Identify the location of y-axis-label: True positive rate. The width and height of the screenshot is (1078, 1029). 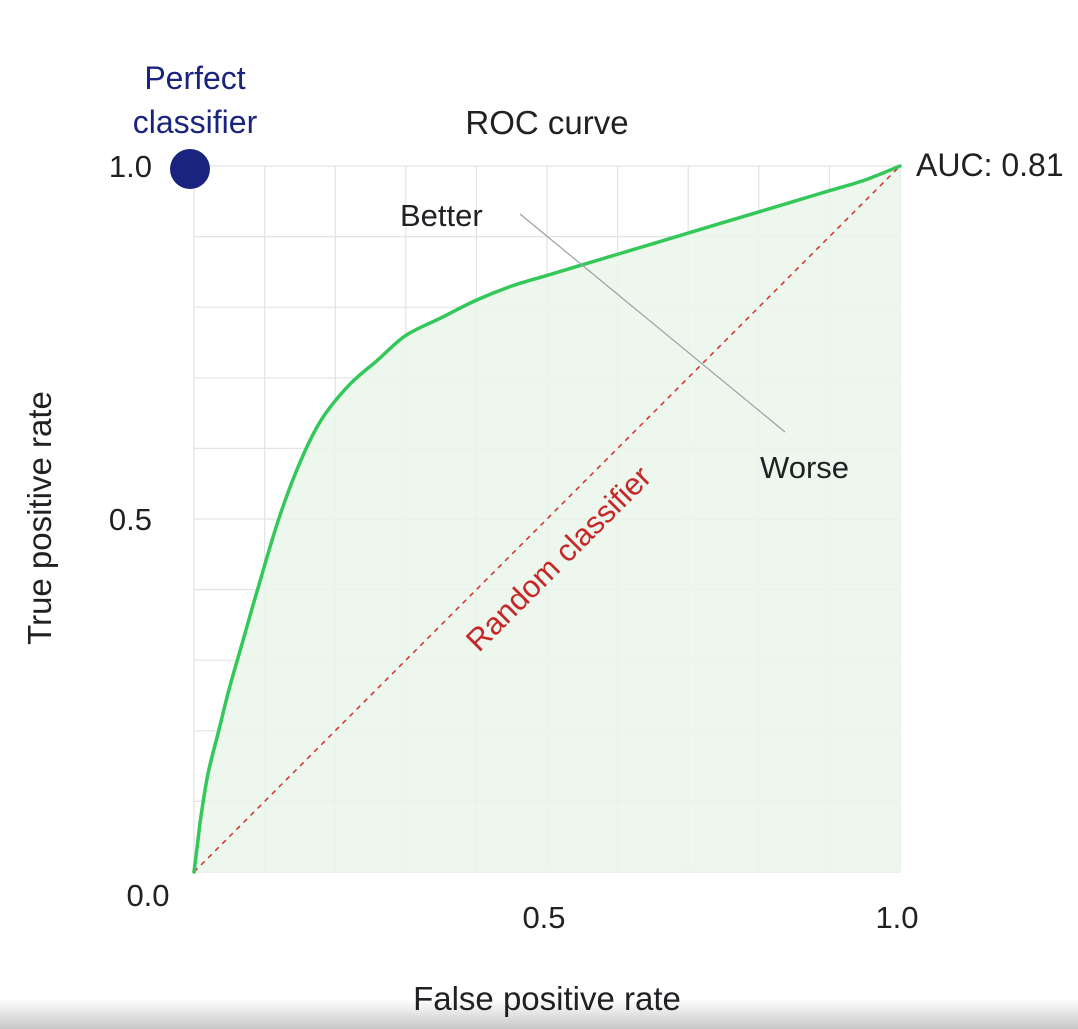
(39, 518).